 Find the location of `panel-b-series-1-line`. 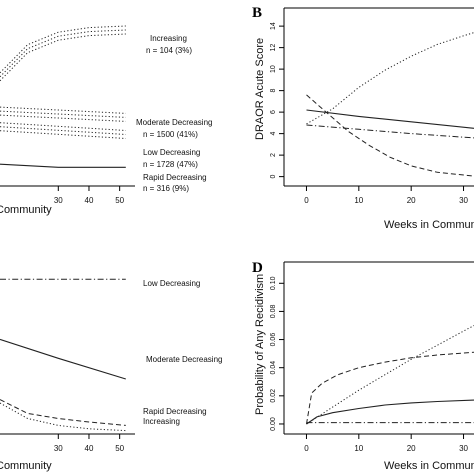

panel-b-series-1-line is located at coordinates (390, 119).